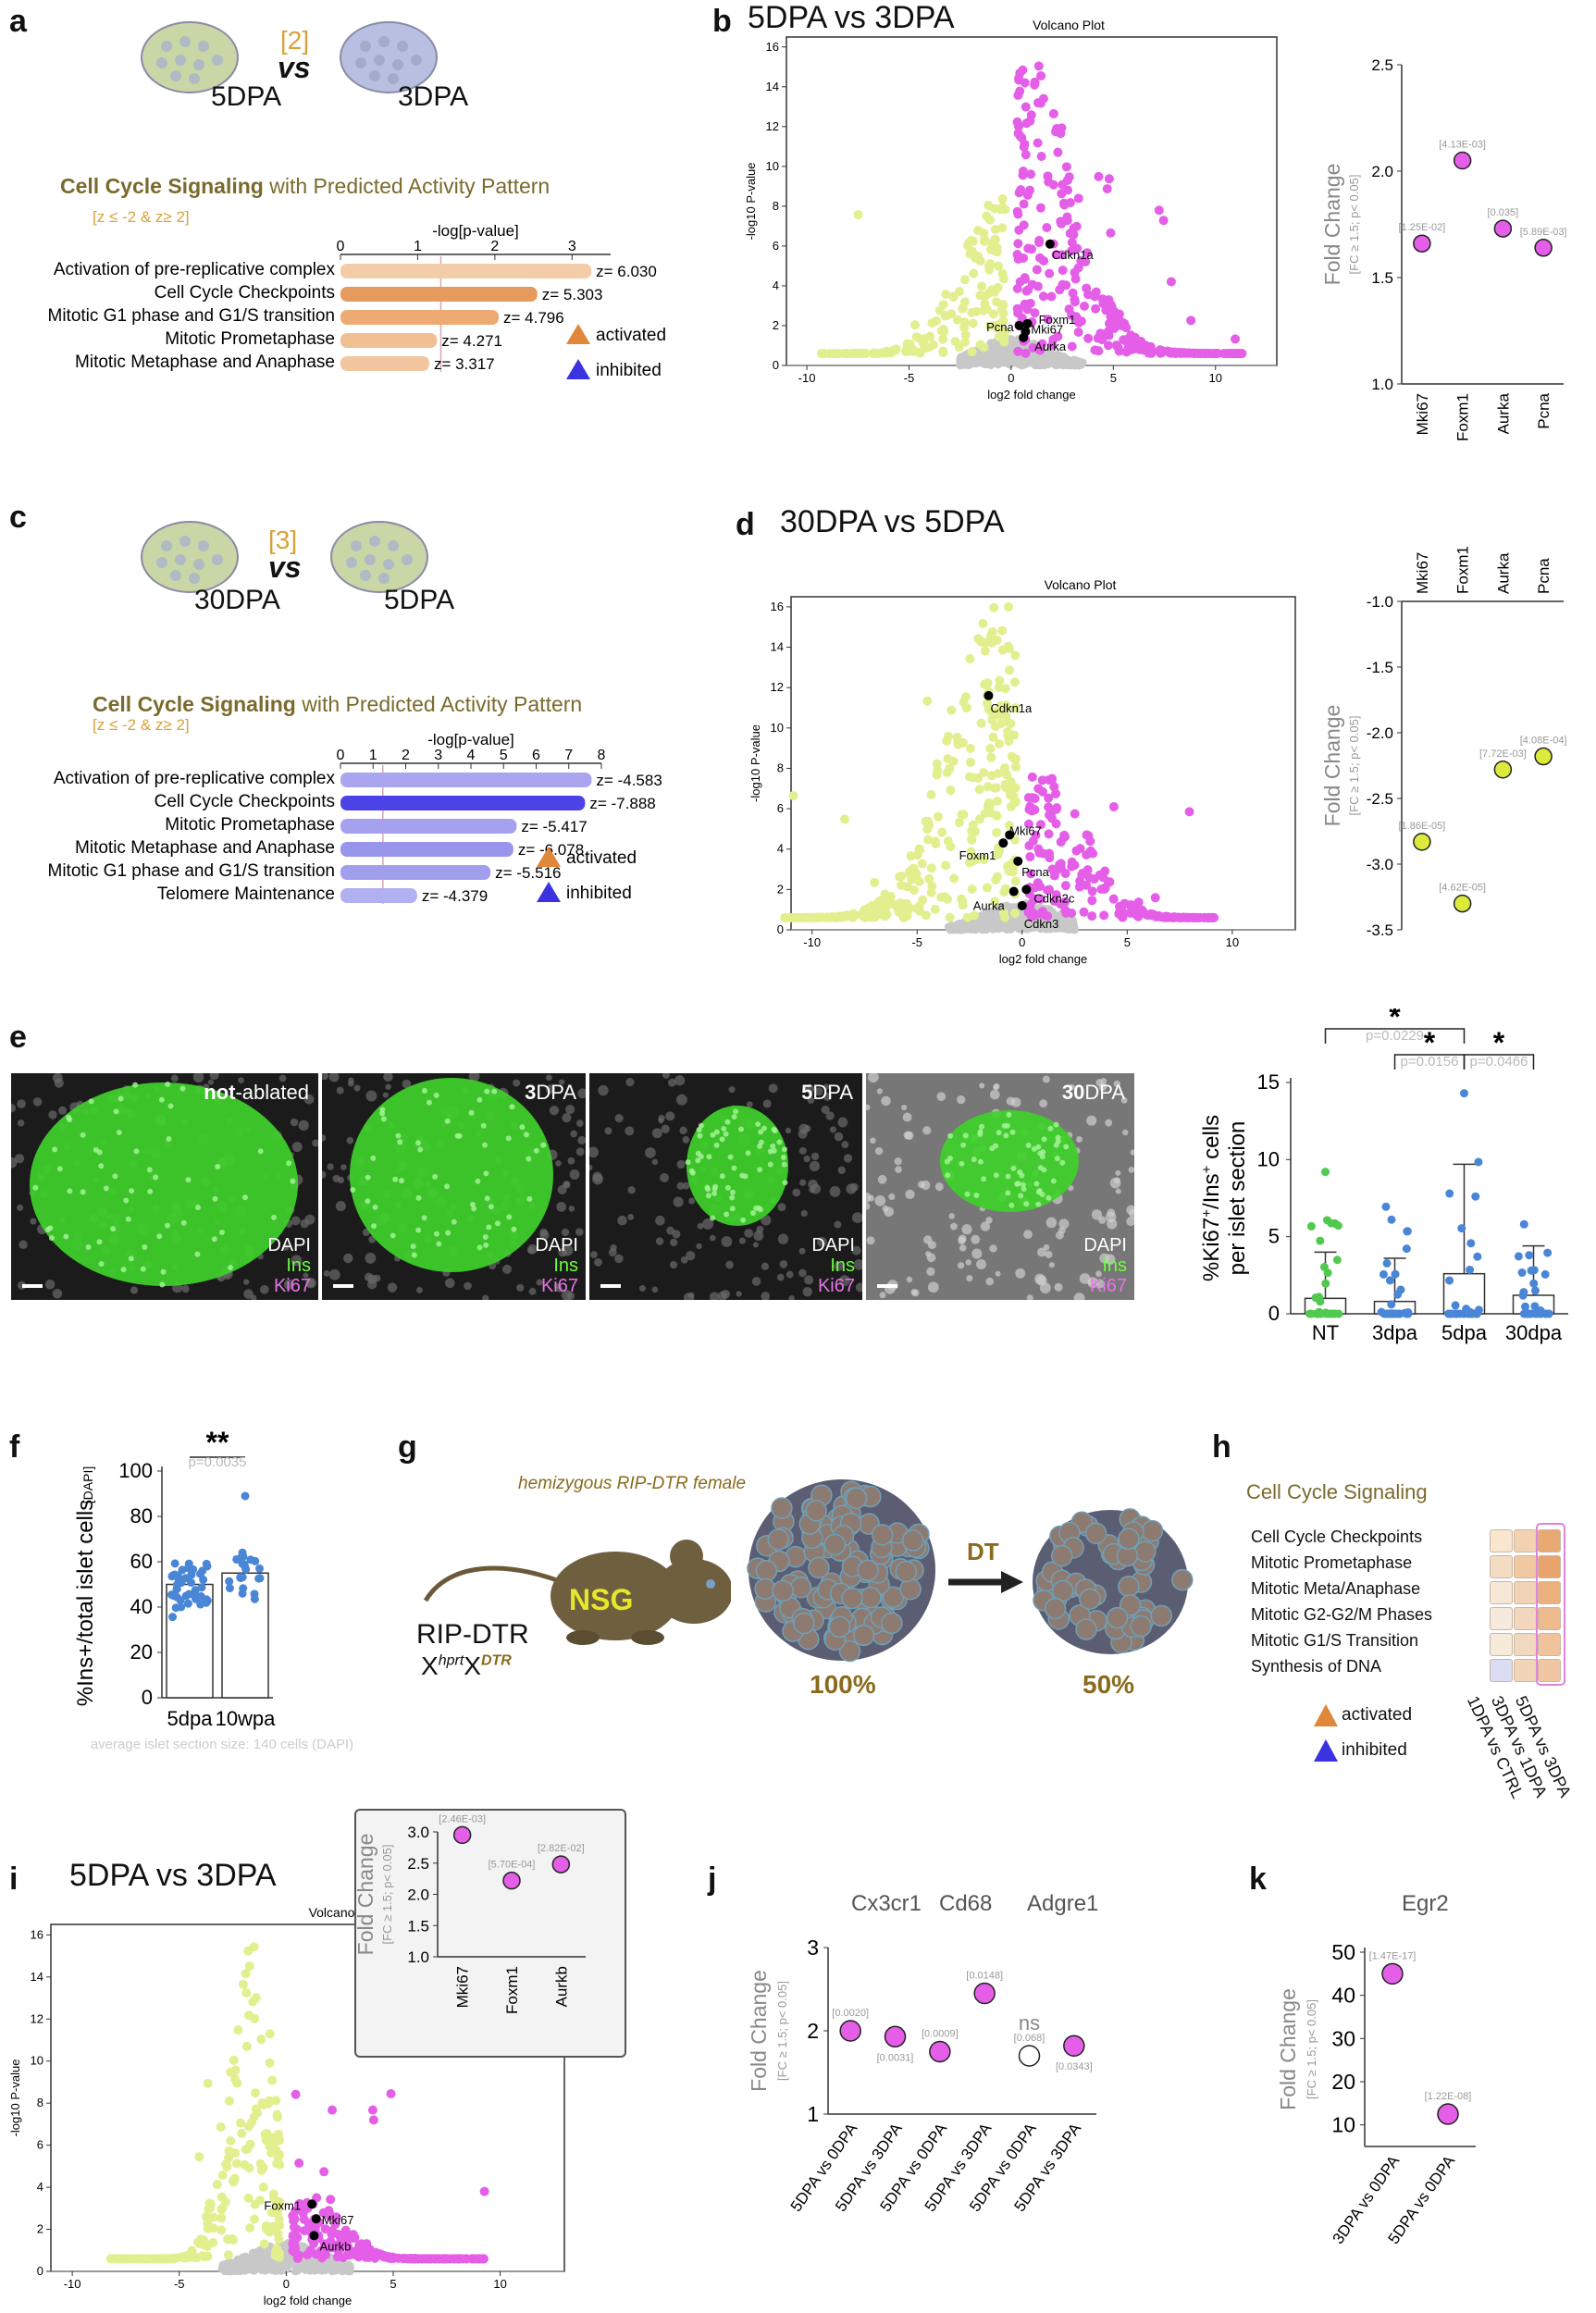  Describe the element at coordinates (512, 1865) in the screenshot. I see `p-value-label: [5.70E-04]` at that location.